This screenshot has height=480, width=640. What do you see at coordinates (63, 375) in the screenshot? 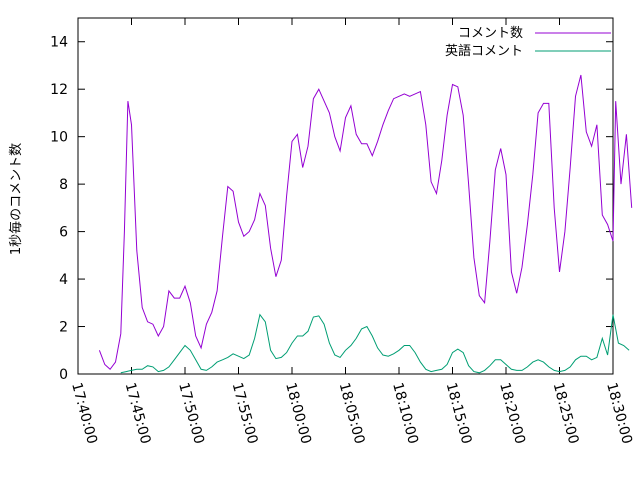
I see `y-tick-label: 0` at bounding box center [63, 375].